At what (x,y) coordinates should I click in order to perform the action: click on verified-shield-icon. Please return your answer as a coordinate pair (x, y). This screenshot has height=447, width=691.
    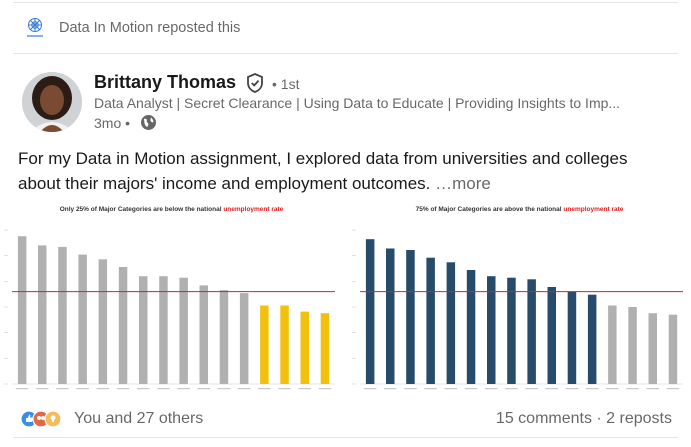
    Looking at the image, I should click on (255, 83).